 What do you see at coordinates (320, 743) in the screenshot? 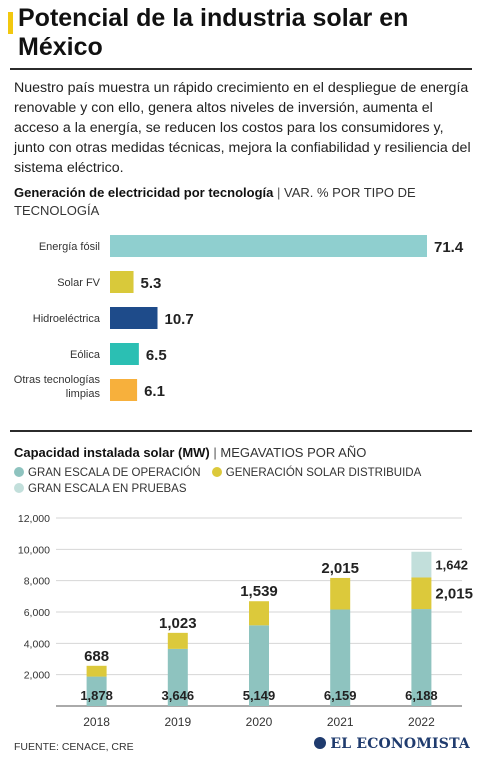
I see `brand-logo-icon` at bounding box center [320, 743].